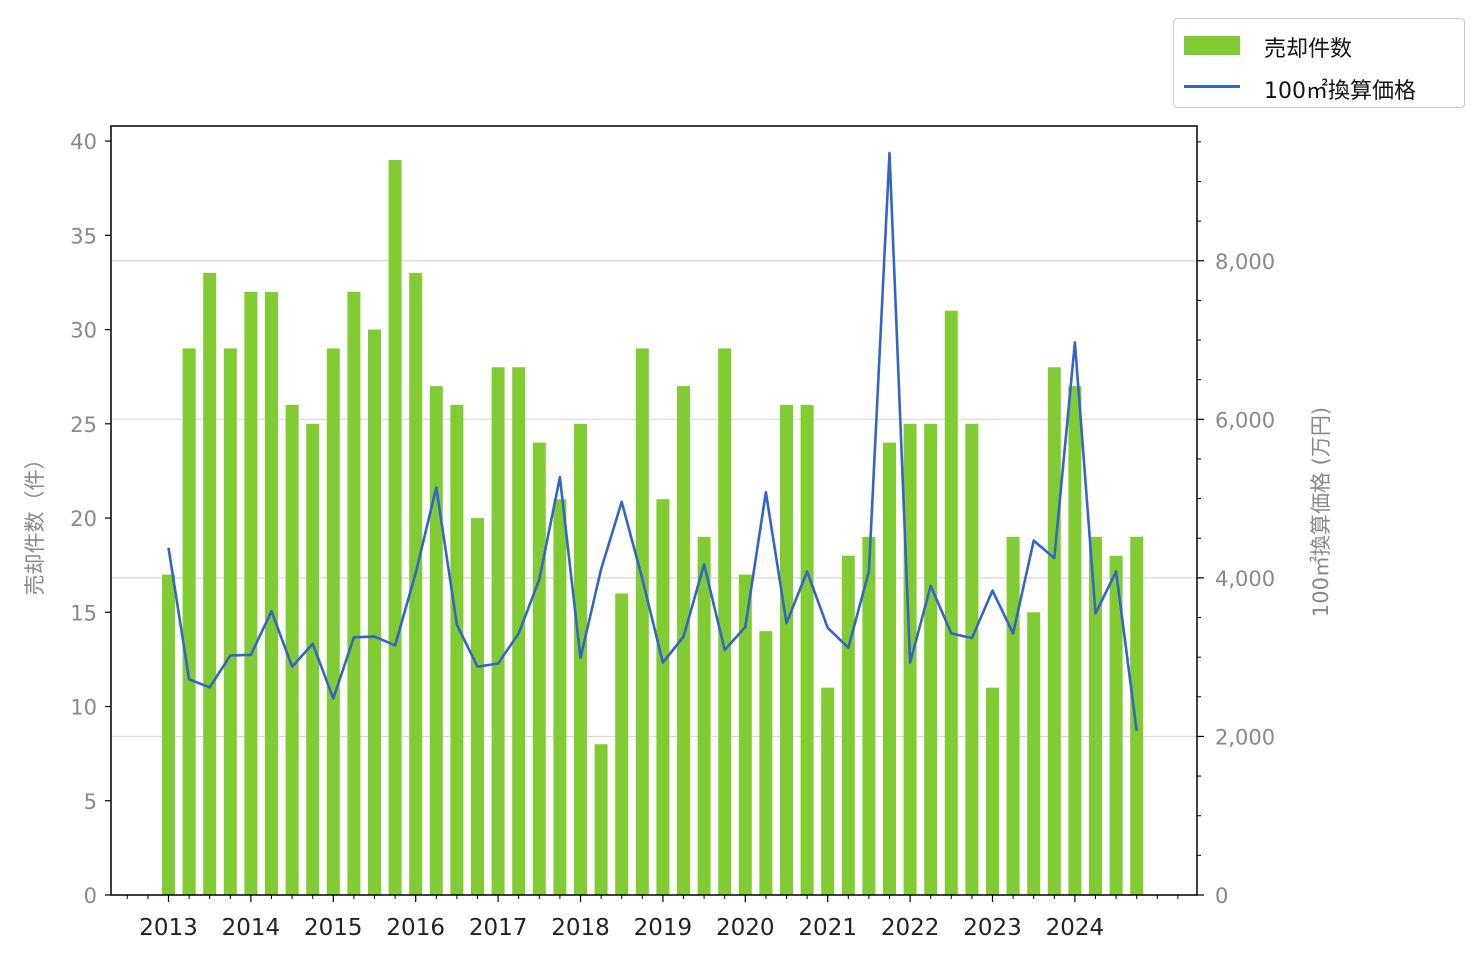 The height and width of the screenshot is (961, 1483). I want to click on x-tick-label: 2017, so click(498, 928).